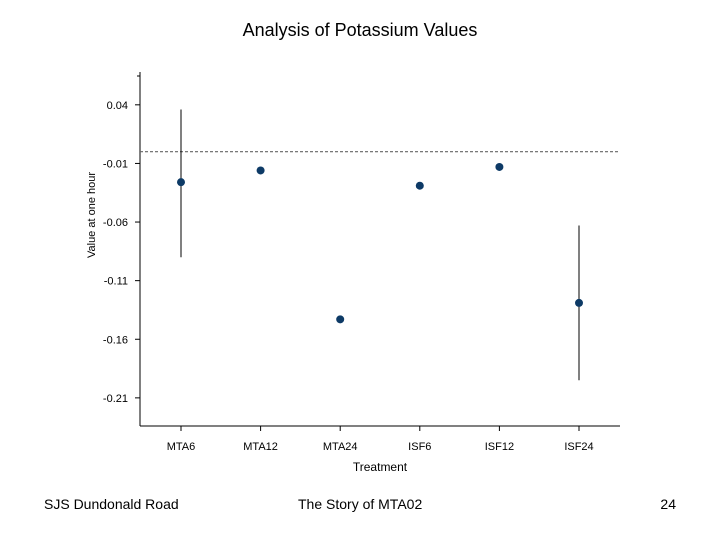  Describe the element at coordinates (668, 504) in the screenshot. I see `page-number: 24` at that location.